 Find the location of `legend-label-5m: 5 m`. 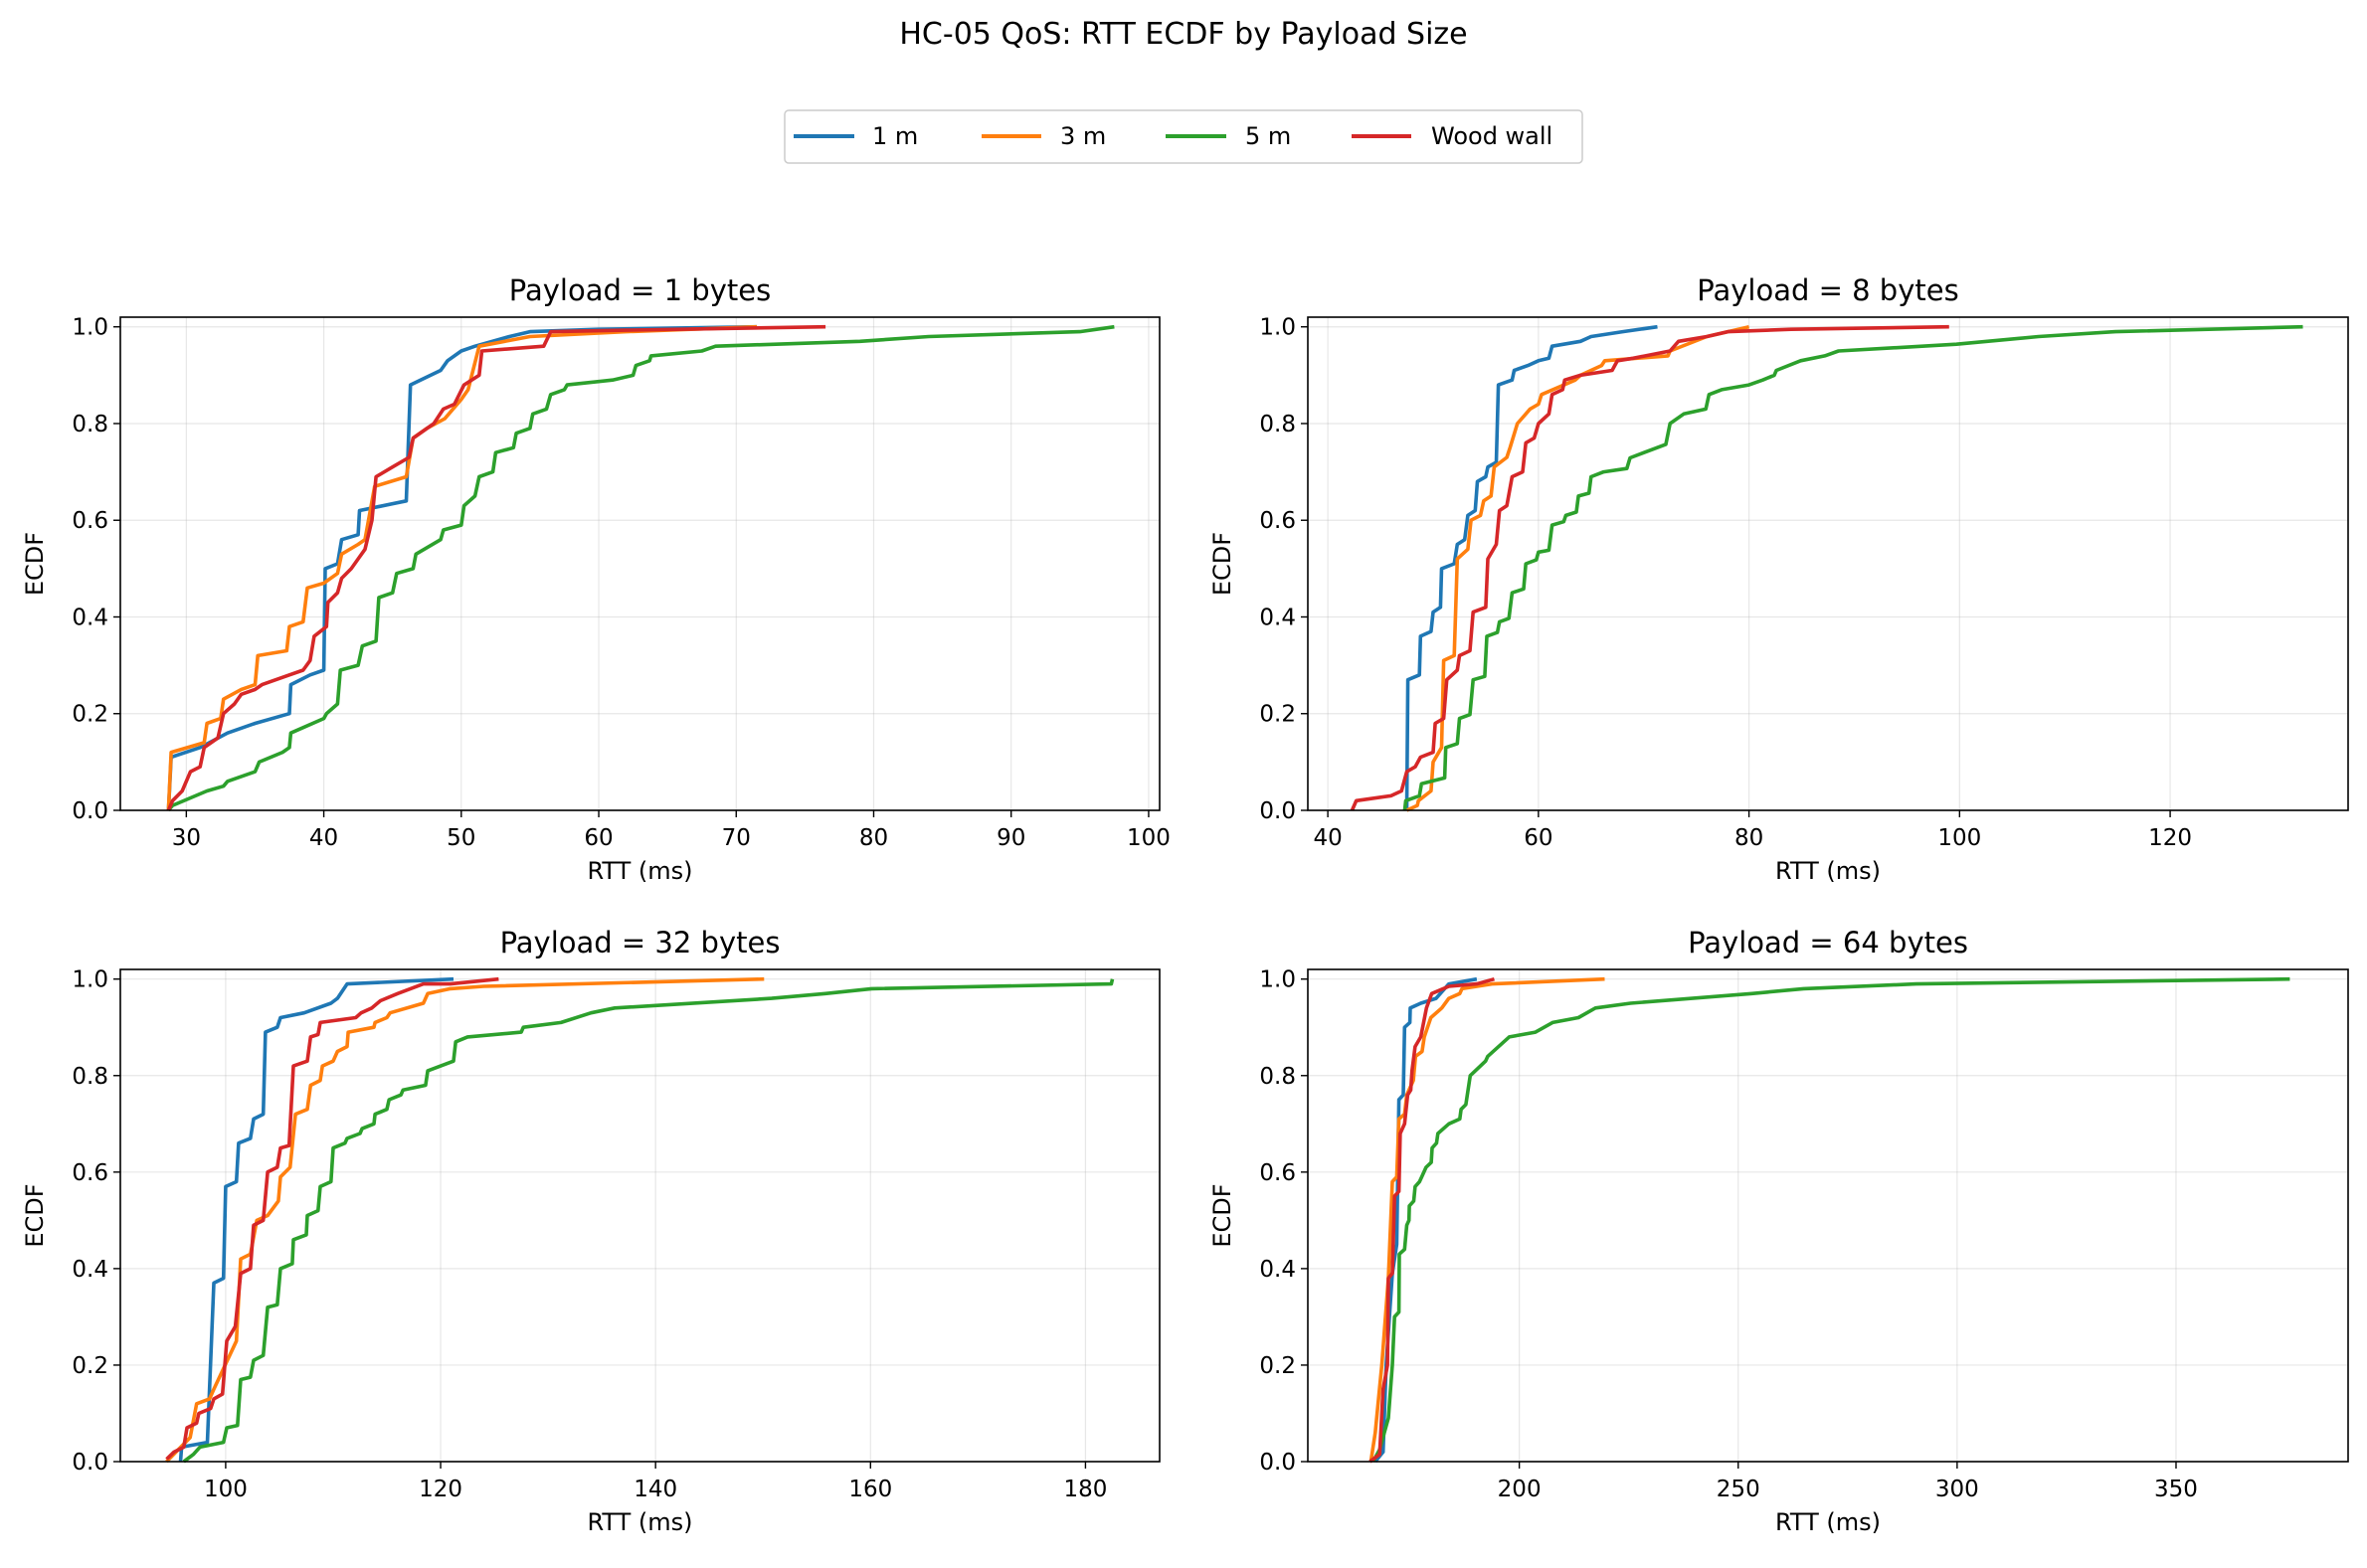

legend-label-5m: 5 m is located at coordinates (1268, 136).